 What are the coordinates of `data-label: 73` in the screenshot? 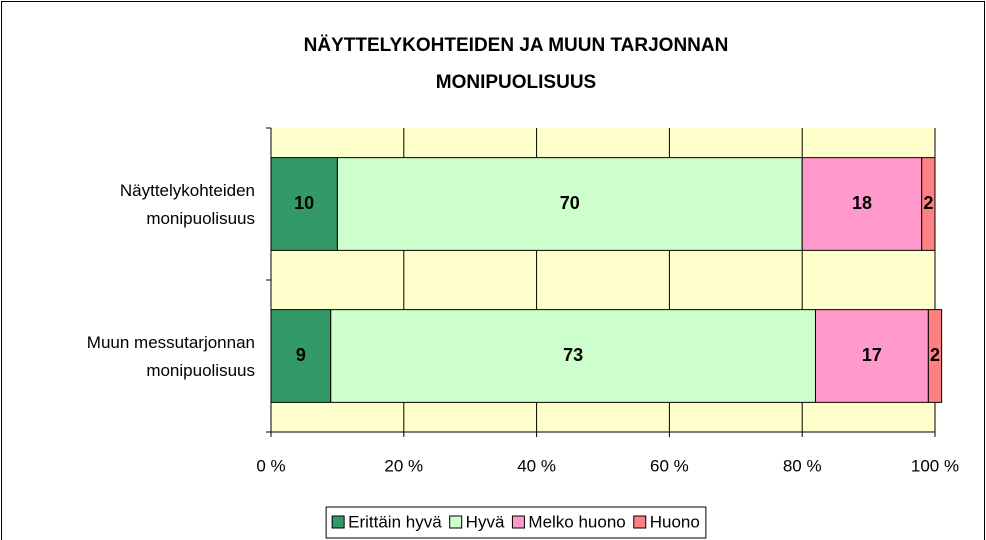 It's located at (573, 355).